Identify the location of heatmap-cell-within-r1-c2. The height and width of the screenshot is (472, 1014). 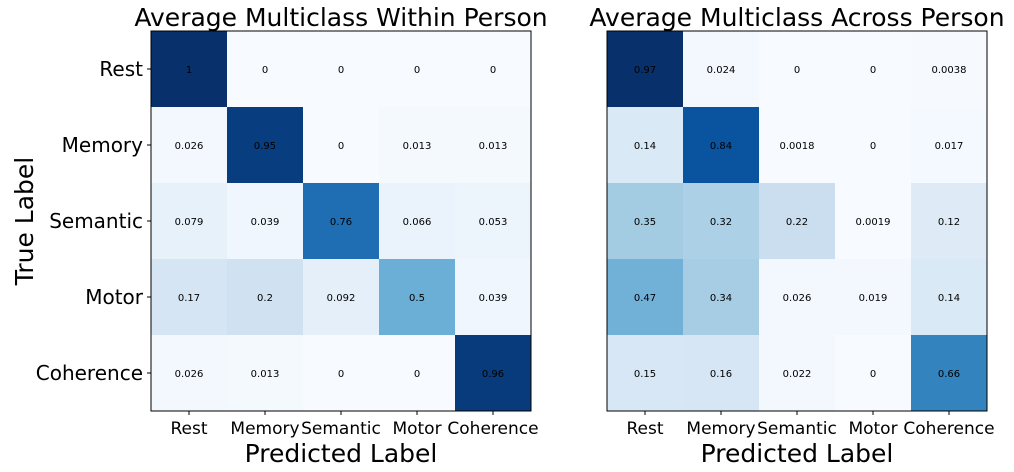
(341, 145).